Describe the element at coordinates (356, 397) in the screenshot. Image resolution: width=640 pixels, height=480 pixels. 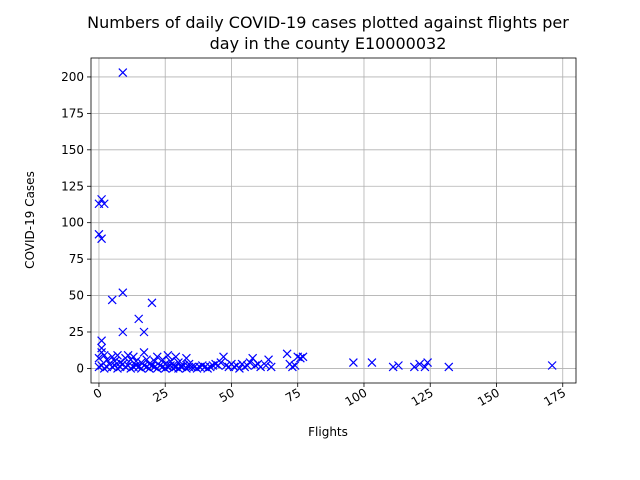
I see `x-tick-label: 100` at that location.